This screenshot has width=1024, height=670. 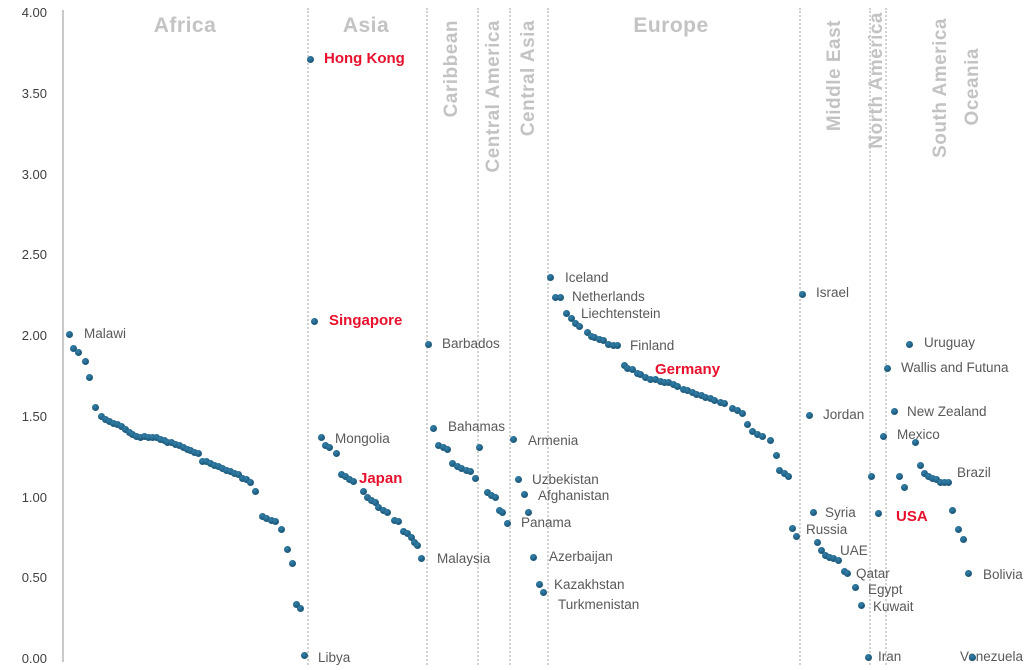 I want to click on country-label: Mongolia, so click(x=362, y=438).